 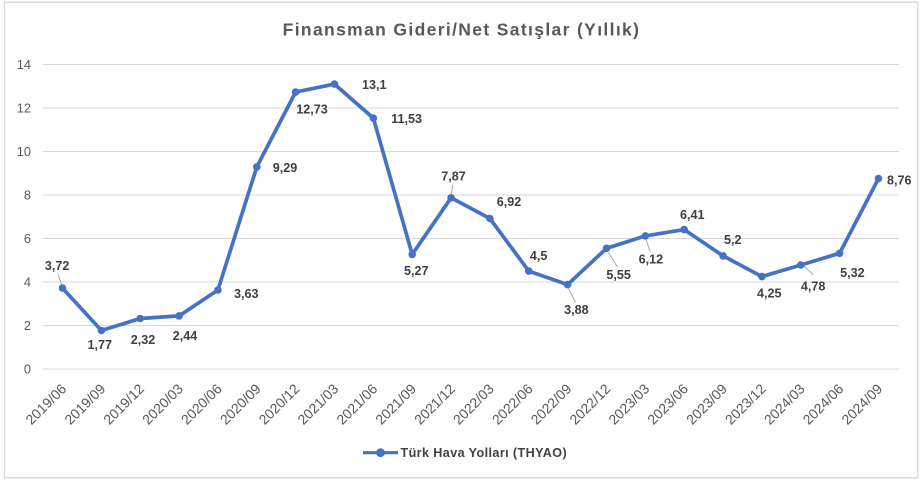 What do you see at coordinates (899, 181) in the screenshot?
I see `svg-text: 8,76` at bounding box center [899, 181].